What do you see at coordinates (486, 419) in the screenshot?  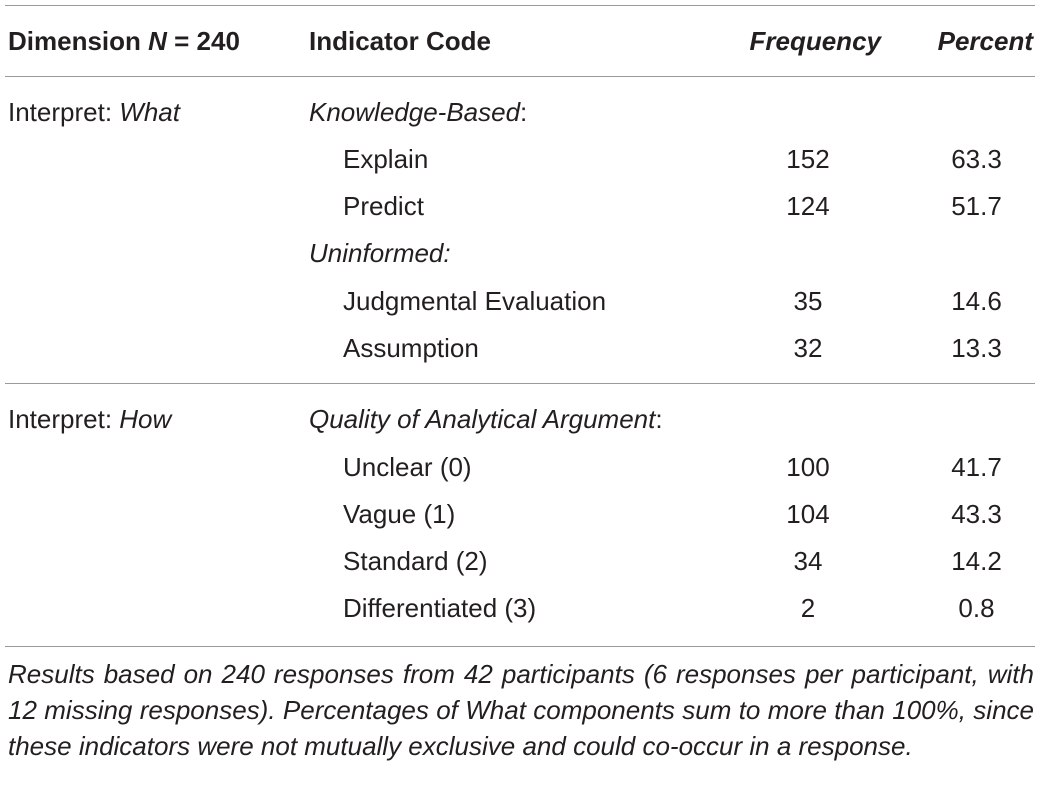 I see `group-label-quality-of-analytical-argument: Quality of Analytical Argument:` at bounding box center [486, 419].